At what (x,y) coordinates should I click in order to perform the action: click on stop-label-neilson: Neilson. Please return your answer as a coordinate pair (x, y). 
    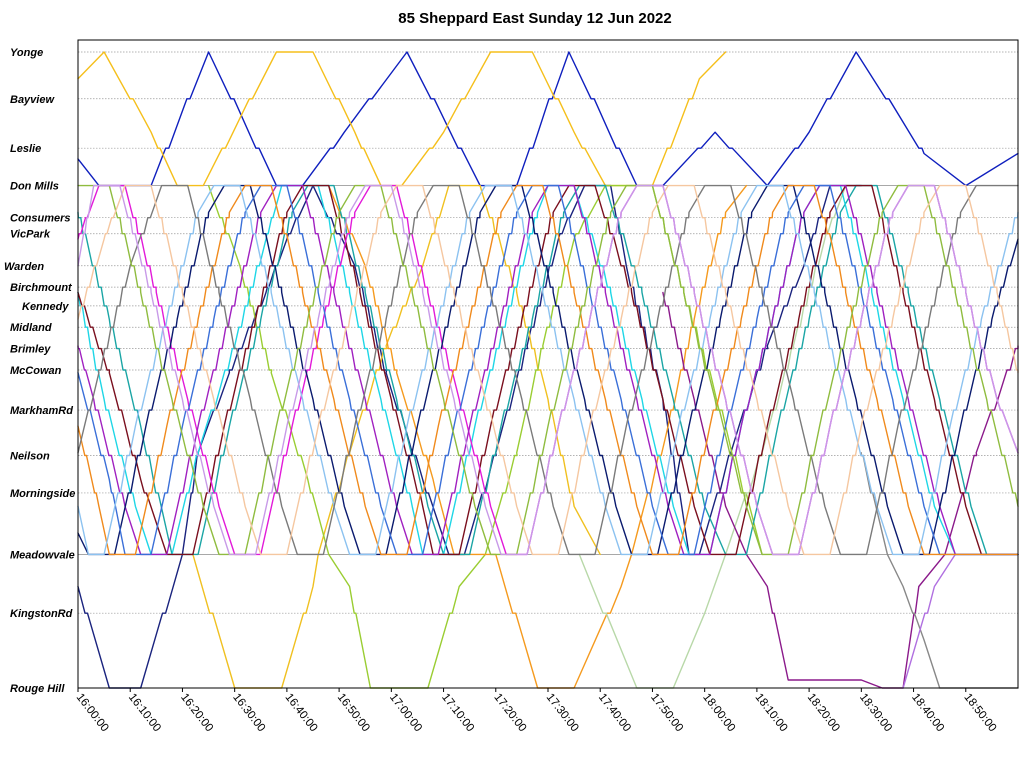
    Looking at the image, I should click on (30, 457).